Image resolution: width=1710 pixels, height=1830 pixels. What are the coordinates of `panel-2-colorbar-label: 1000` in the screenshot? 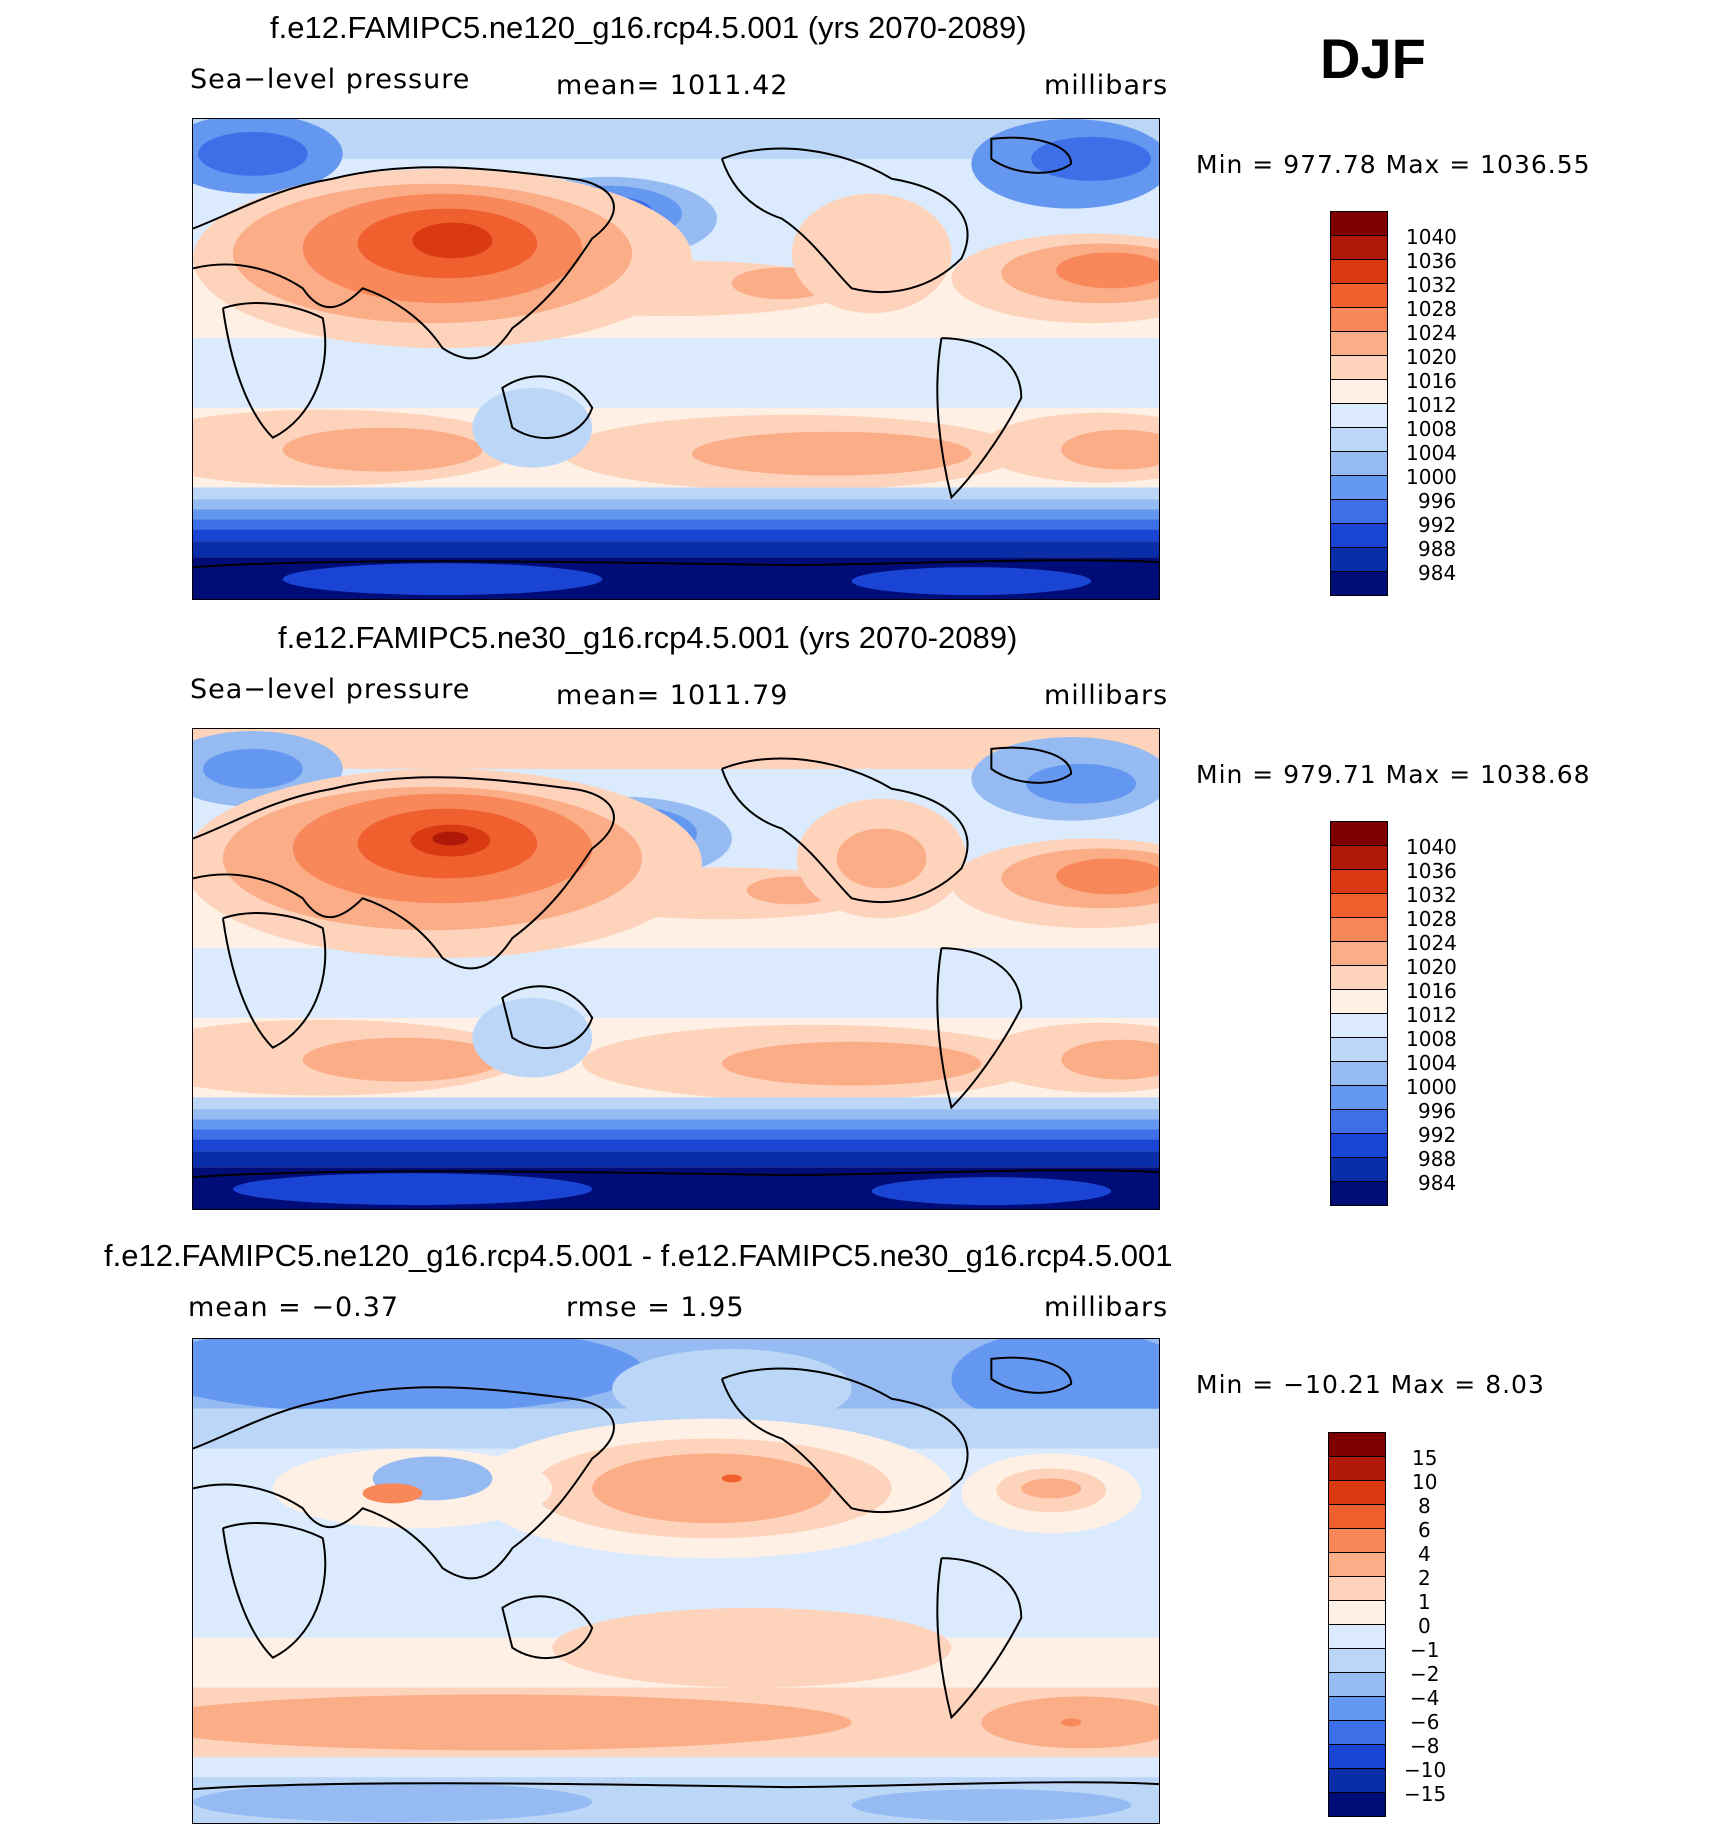 It's located at (1431, 1087).